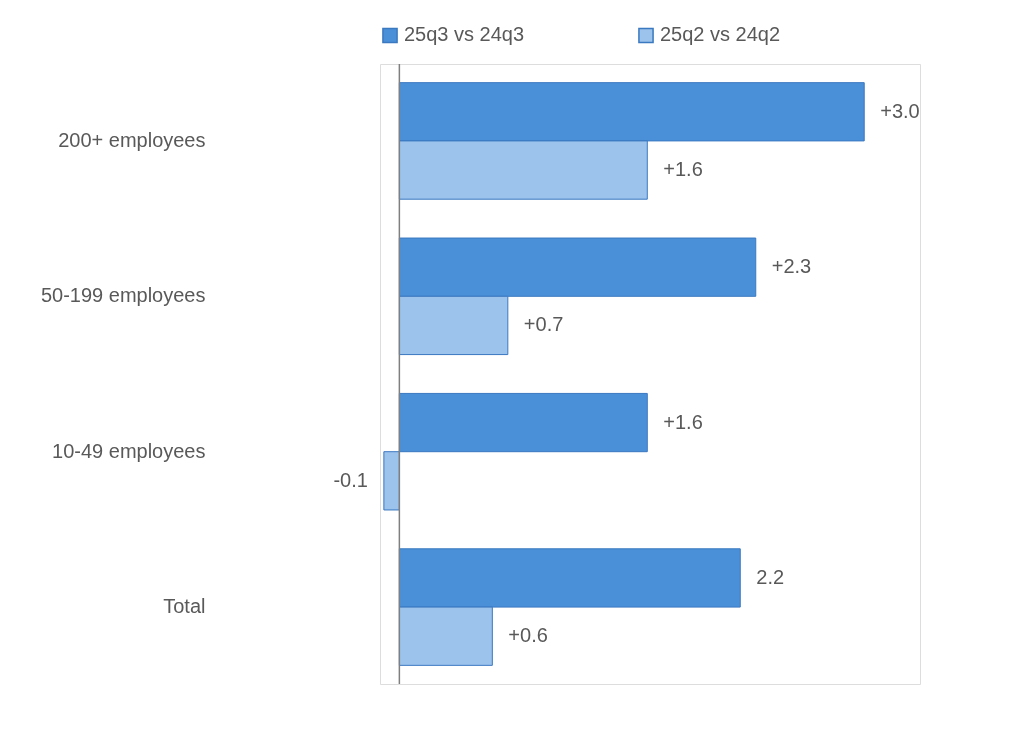  Describe the element at coordinates (770, 576) in the screenshot. I see `data-label: 2.2` at that location.